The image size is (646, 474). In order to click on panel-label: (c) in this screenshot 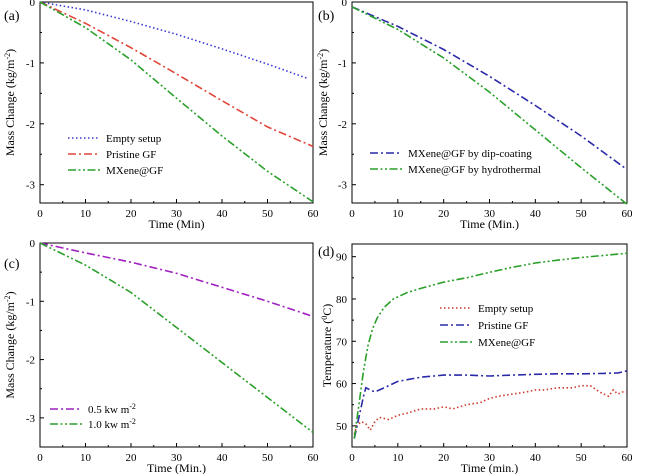, I will do `click(12, 264)`.